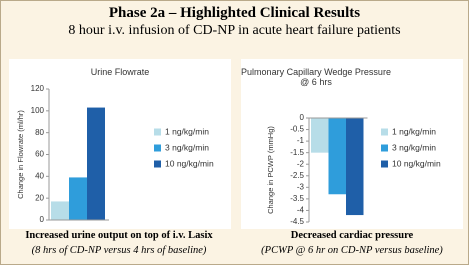 Image resolution: width=469 pixels, height=265 pixels. Describe the element at coordinates (297, 175) in the screenshot. I see `y-tick-label: -2.5` at that location.